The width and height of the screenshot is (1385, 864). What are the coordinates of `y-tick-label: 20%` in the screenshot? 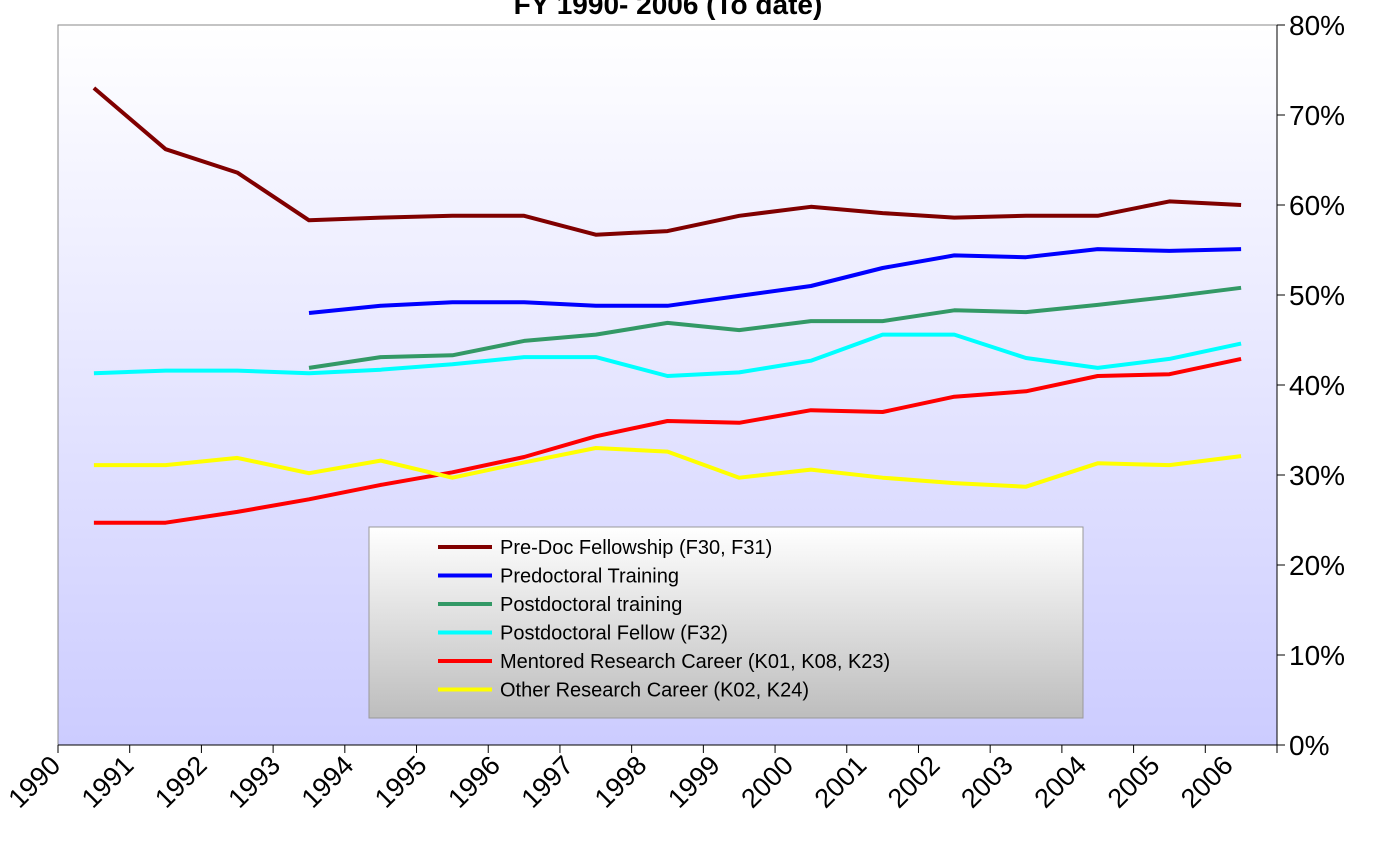 It's located at (1317, 565).